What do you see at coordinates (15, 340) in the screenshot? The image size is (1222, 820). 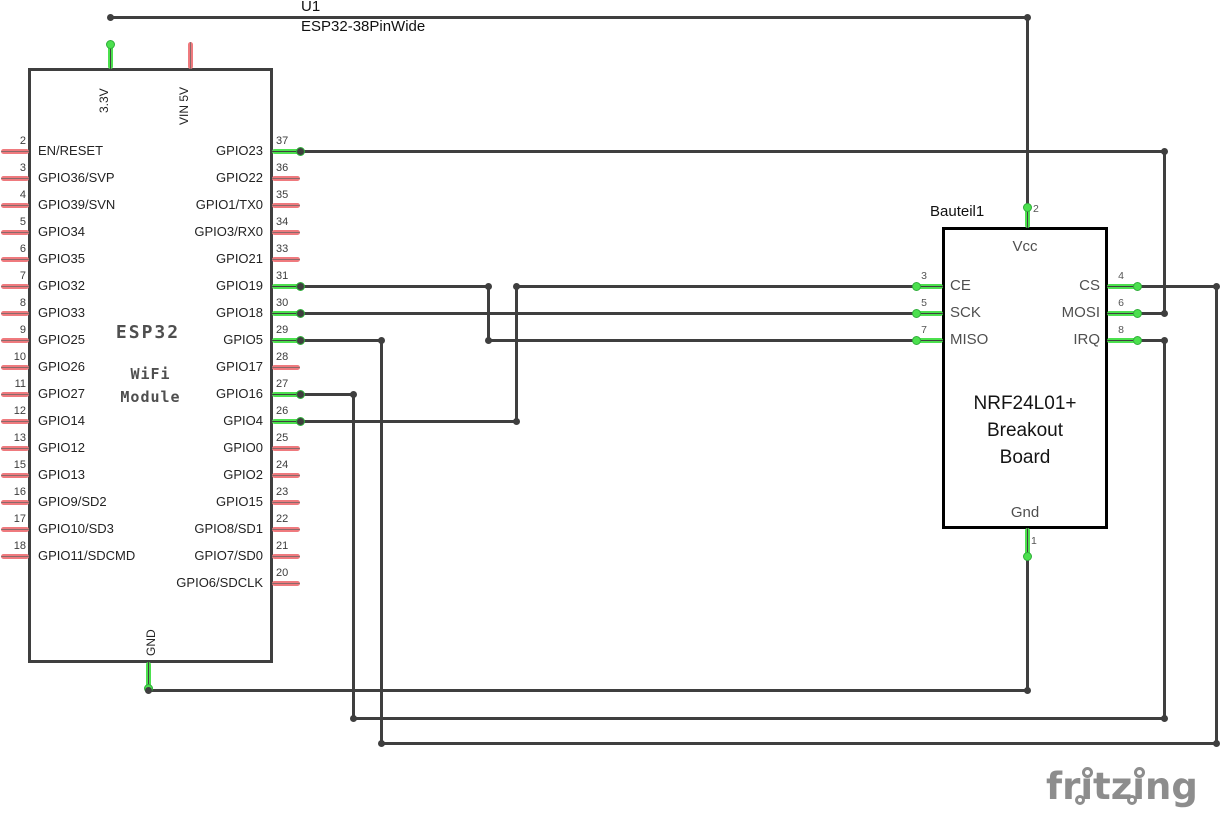 I see `pin-esp32-gpio25` at bounding box center [15, 340].